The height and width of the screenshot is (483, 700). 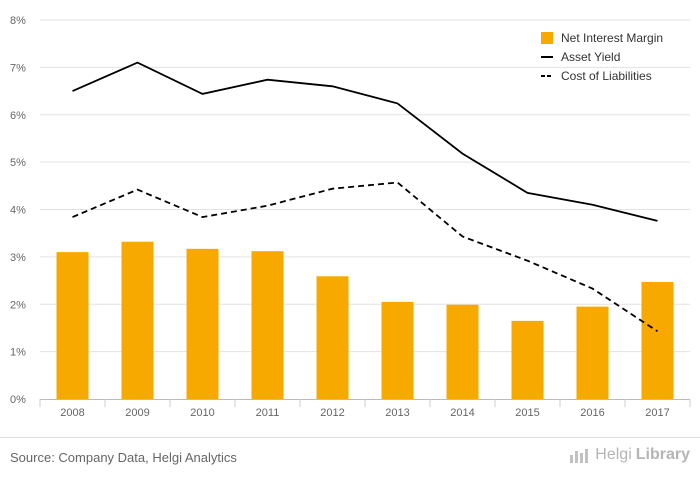 What do you see at coordinates (18, 305) in the screenshot?
I see `y-tick-label: 2%` at bounding box center [18, 305].